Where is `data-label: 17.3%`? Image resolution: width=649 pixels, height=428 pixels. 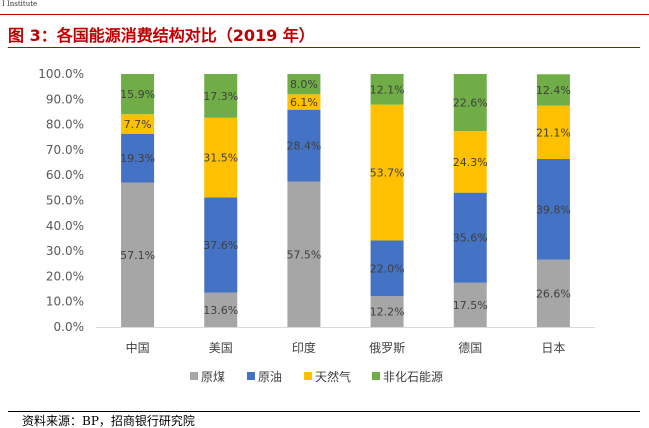 data-label: 17.3% is located at coordinates (220, 96).